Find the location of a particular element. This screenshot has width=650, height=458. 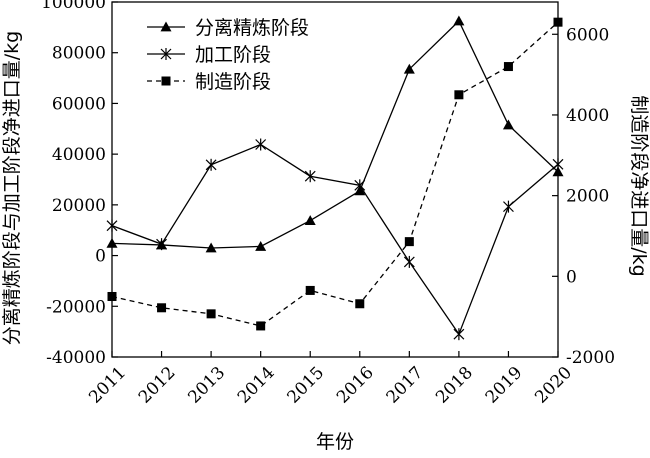

y-right-tick-label: 6000 is located at coordinates (587, 35).